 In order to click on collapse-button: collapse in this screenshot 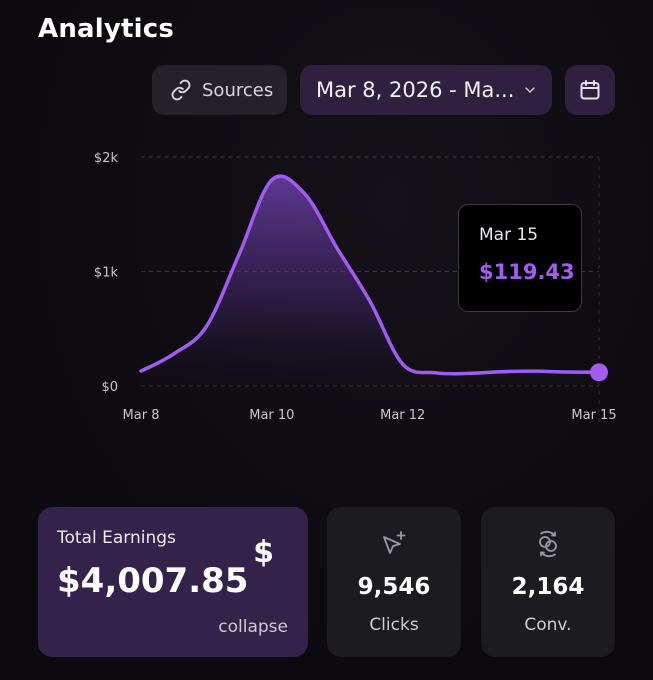, I will do `click(253, 627)`.